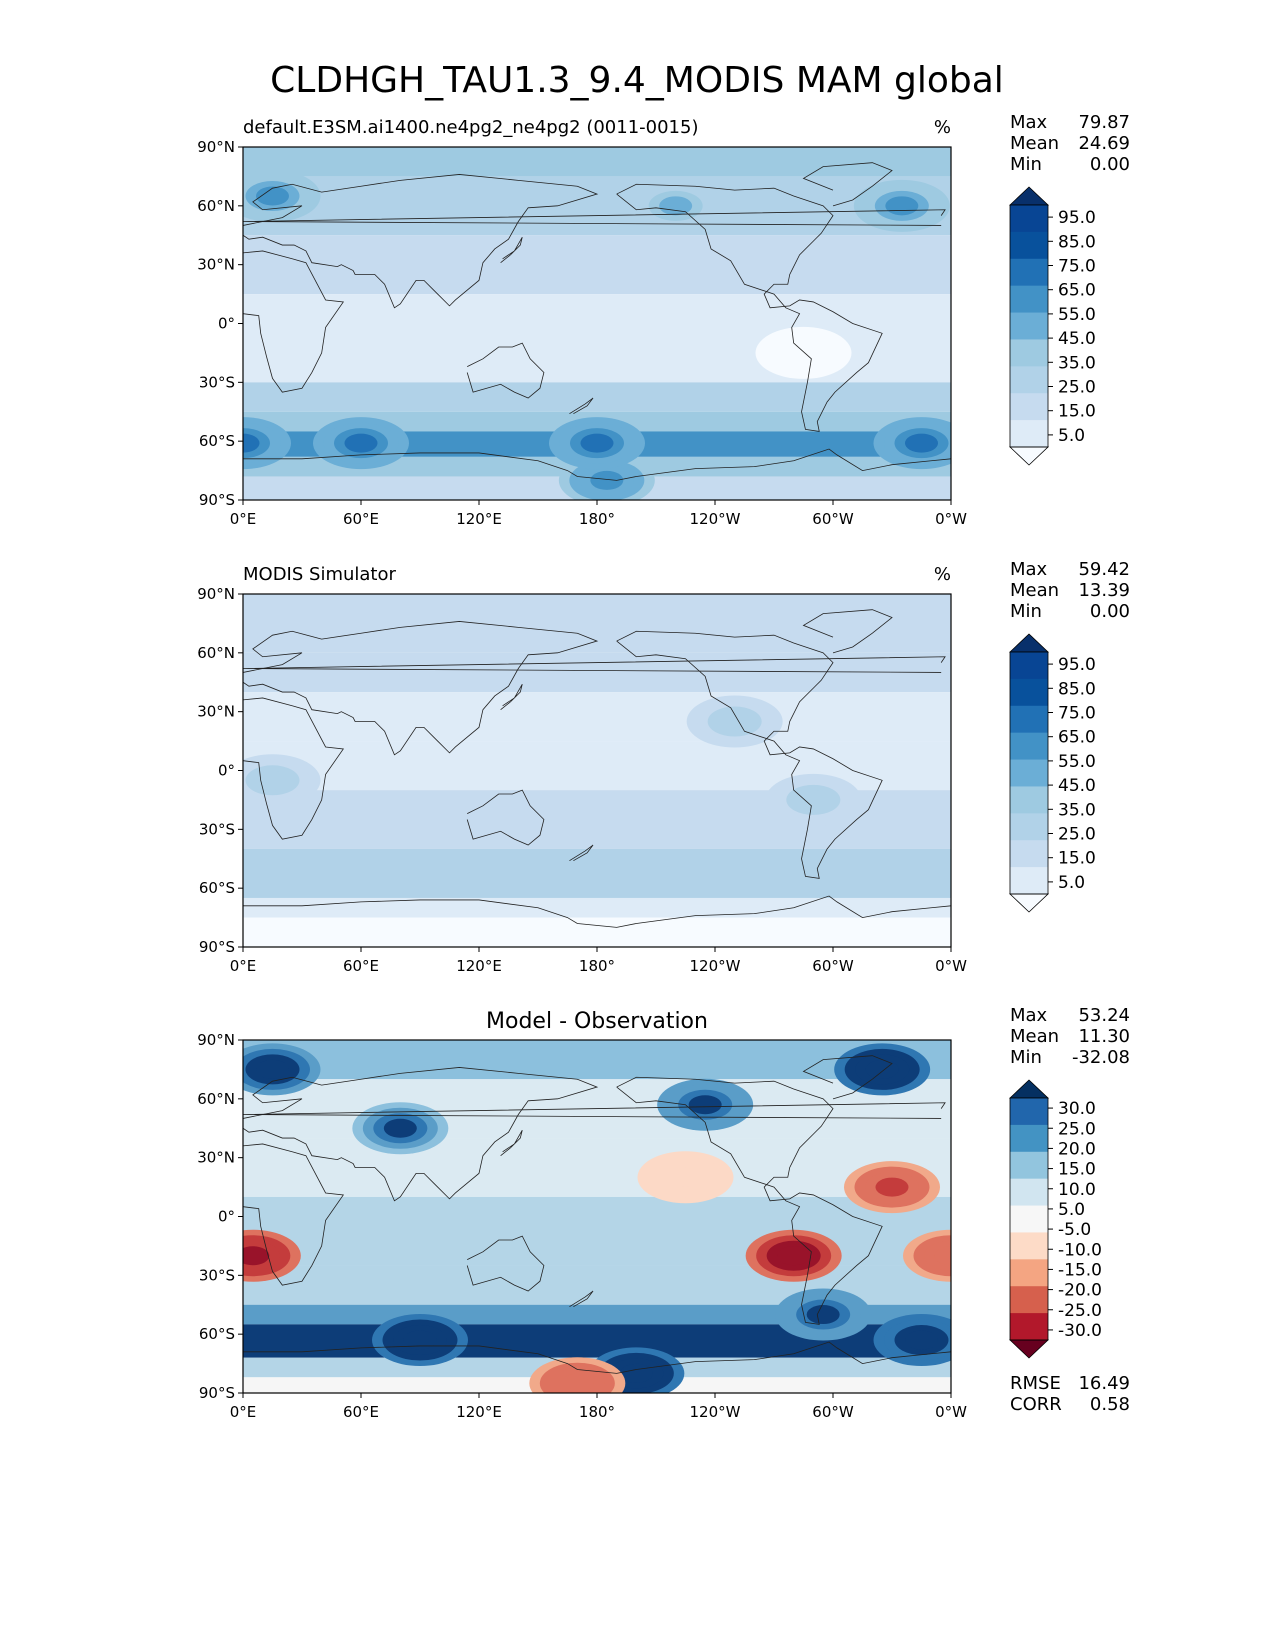 This screenshot has width=1275, height=1650. What do you see at coordinates (1104, 143) in the screenshot?
I see `stat-value-1-2: 24.69` at bounding box center [1104, 143].